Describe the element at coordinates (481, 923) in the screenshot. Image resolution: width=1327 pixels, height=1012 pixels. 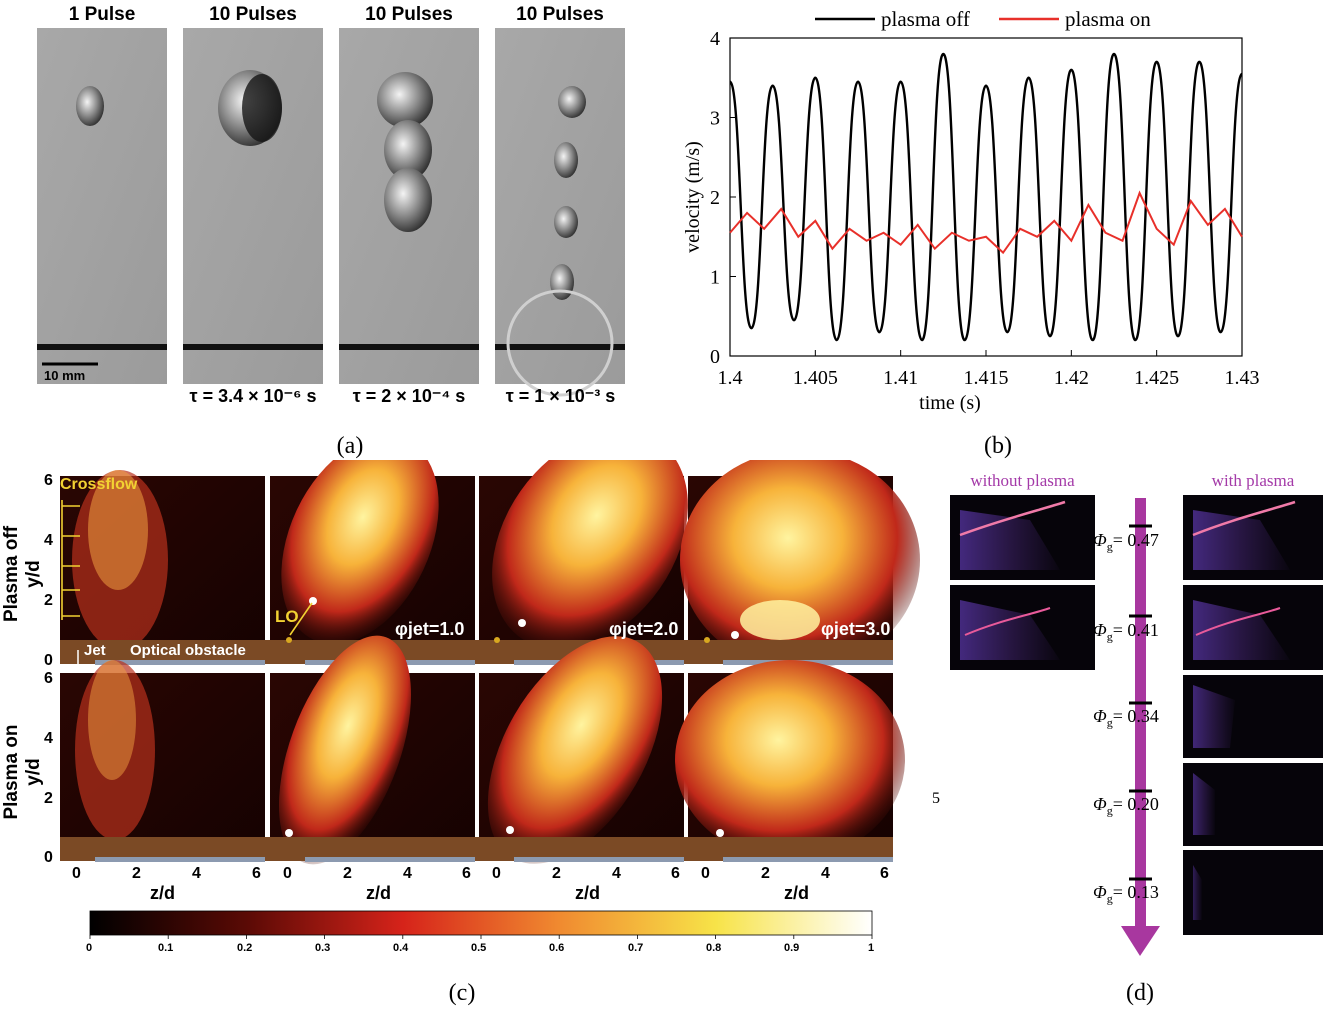
I see `colorbar` at that location.